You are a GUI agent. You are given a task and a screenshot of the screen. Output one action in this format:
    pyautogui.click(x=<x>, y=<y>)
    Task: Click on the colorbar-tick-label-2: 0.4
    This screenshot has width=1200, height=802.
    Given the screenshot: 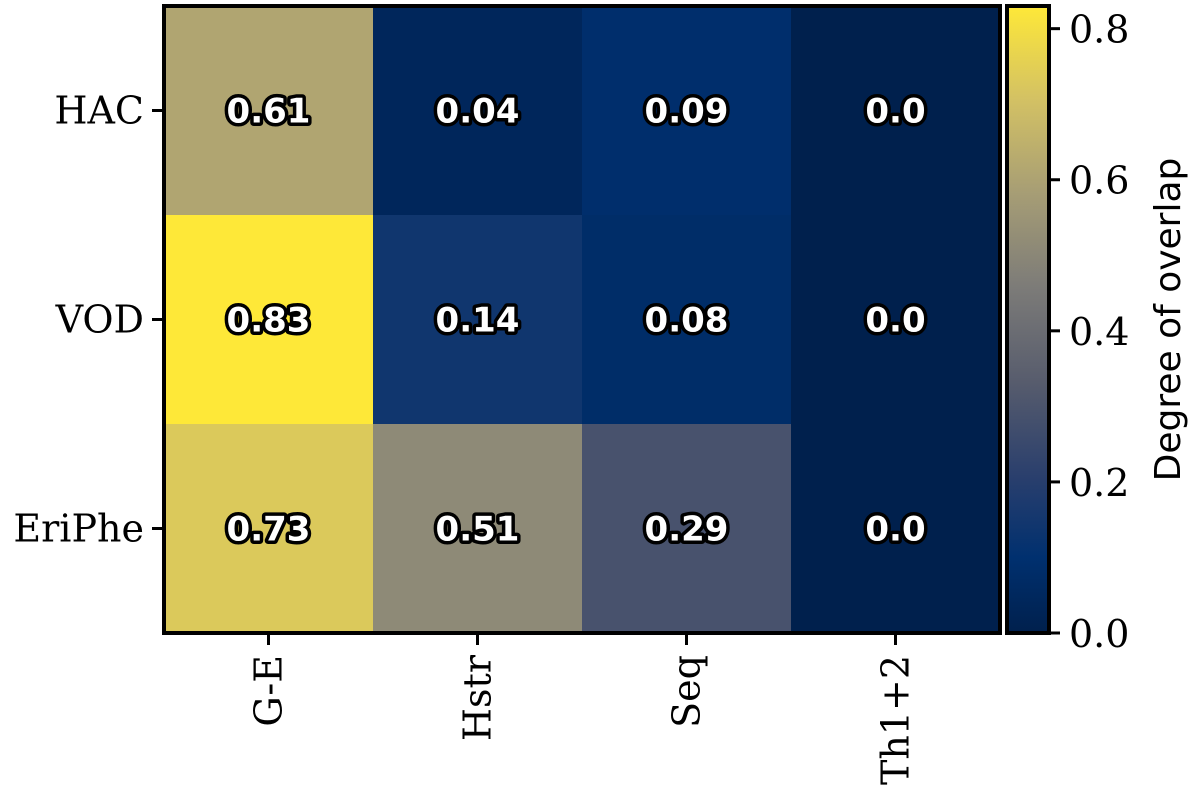 What is the action you would take?
    pyautogui.click(x=1099, y=332)
    